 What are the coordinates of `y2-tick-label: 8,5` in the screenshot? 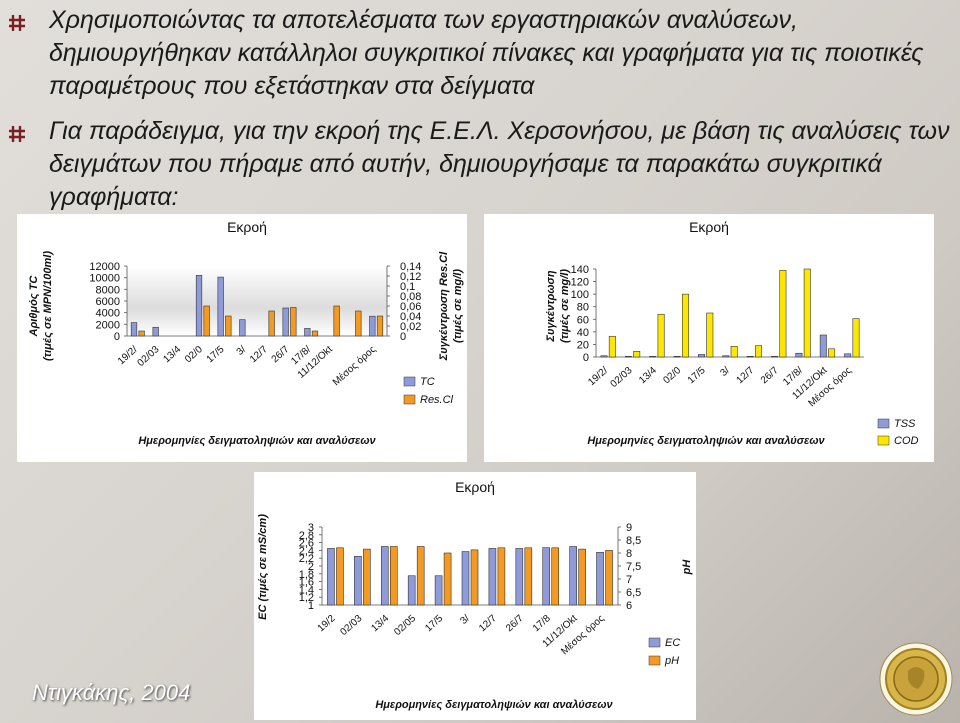 It's located at (633, 541).